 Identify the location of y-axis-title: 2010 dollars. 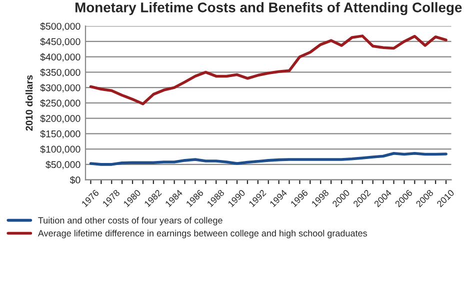
(29, 103).